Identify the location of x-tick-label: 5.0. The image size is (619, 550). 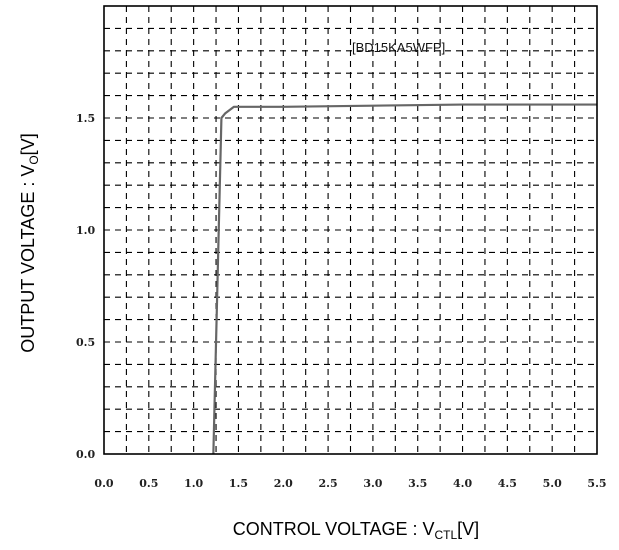
(552, 483).